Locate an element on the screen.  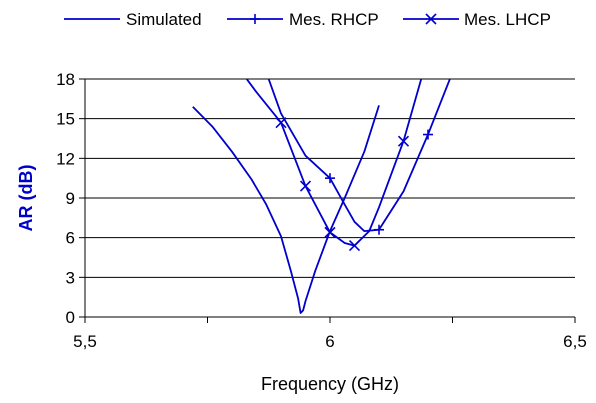
x-axis-label: Frequency (GHz) is located at coordinates (330, 384).